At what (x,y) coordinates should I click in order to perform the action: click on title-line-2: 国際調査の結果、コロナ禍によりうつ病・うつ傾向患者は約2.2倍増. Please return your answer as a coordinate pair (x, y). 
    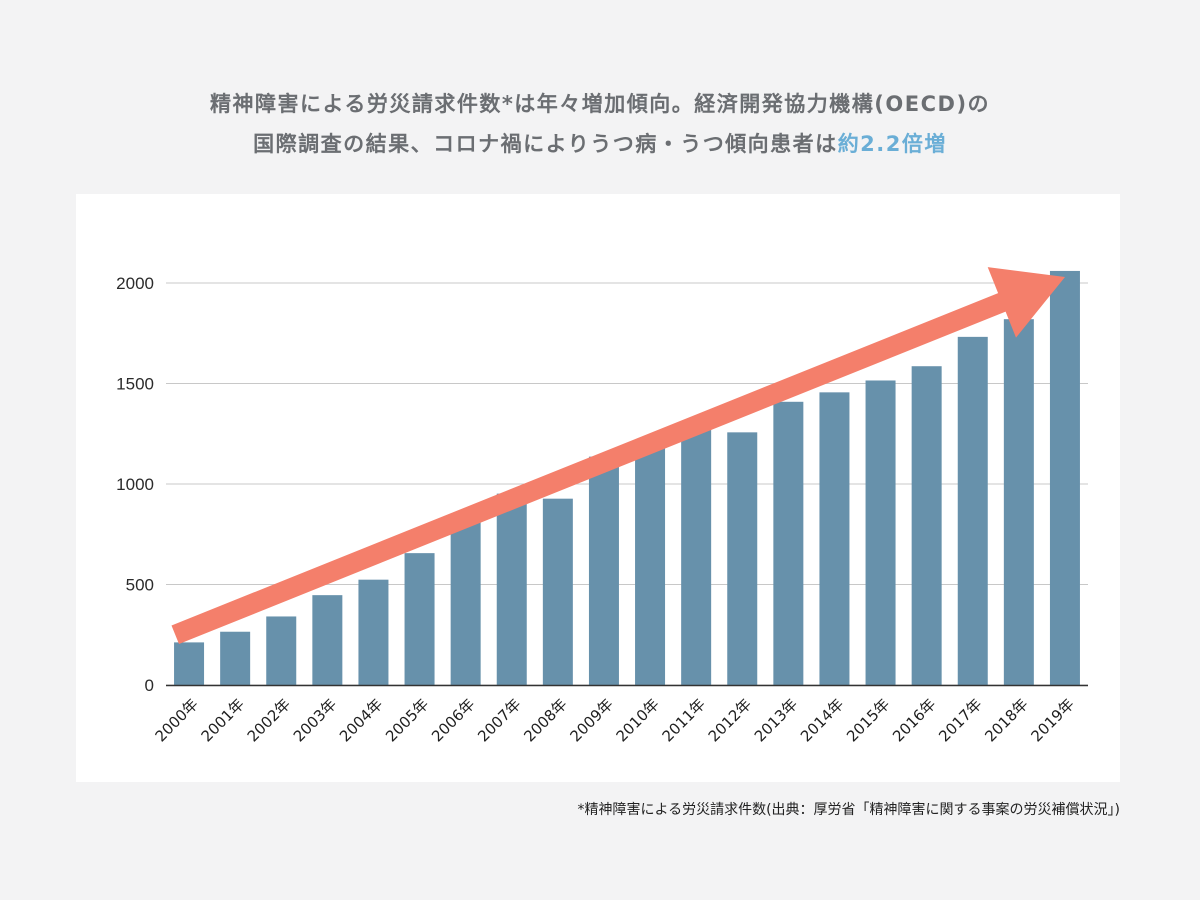
    Looking at the image, I should click on (600, 144).